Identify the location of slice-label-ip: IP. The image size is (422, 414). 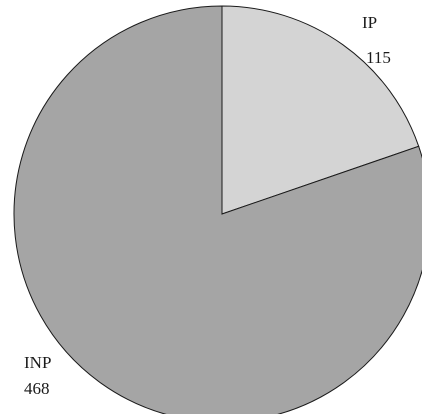
(369, 22).